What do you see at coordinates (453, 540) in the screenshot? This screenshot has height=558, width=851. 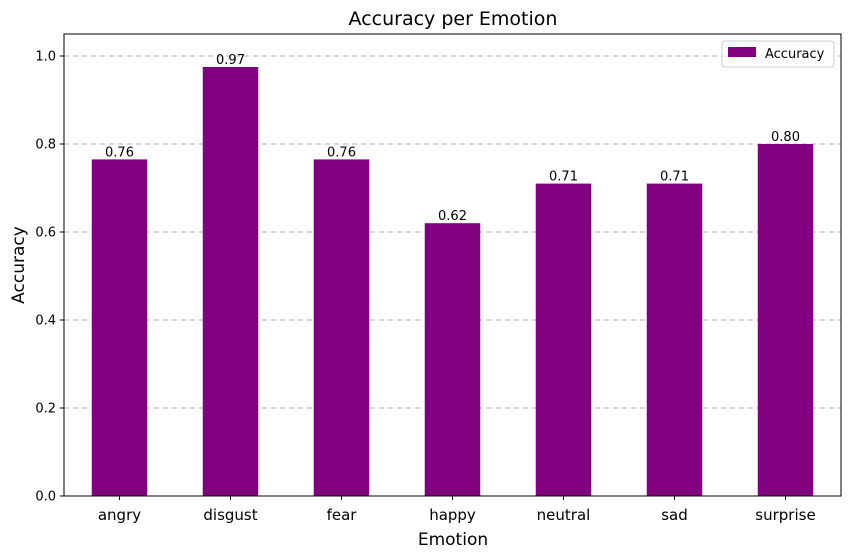 I see `x-axis-label: Emotion` at bounding box center [453, 540].